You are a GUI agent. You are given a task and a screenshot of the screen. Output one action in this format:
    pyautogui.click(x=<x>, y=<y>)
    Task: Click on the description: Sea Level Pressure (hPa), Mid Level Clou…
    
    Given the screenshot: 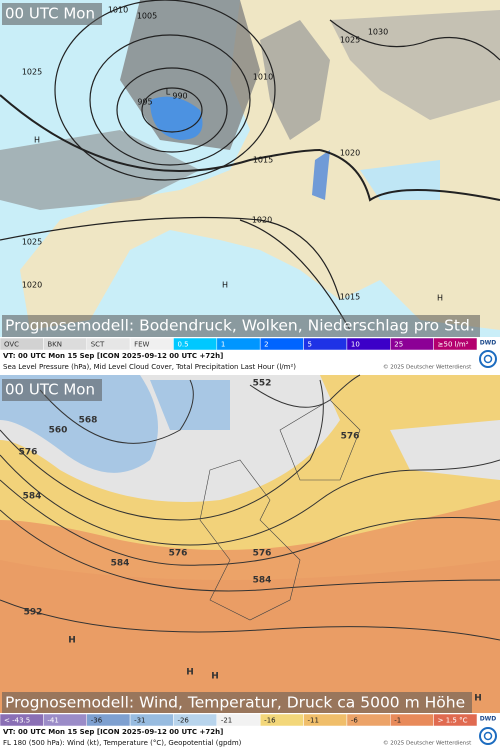 What is the action you would take?
    pyautogui.click(x=149, y=367)
    